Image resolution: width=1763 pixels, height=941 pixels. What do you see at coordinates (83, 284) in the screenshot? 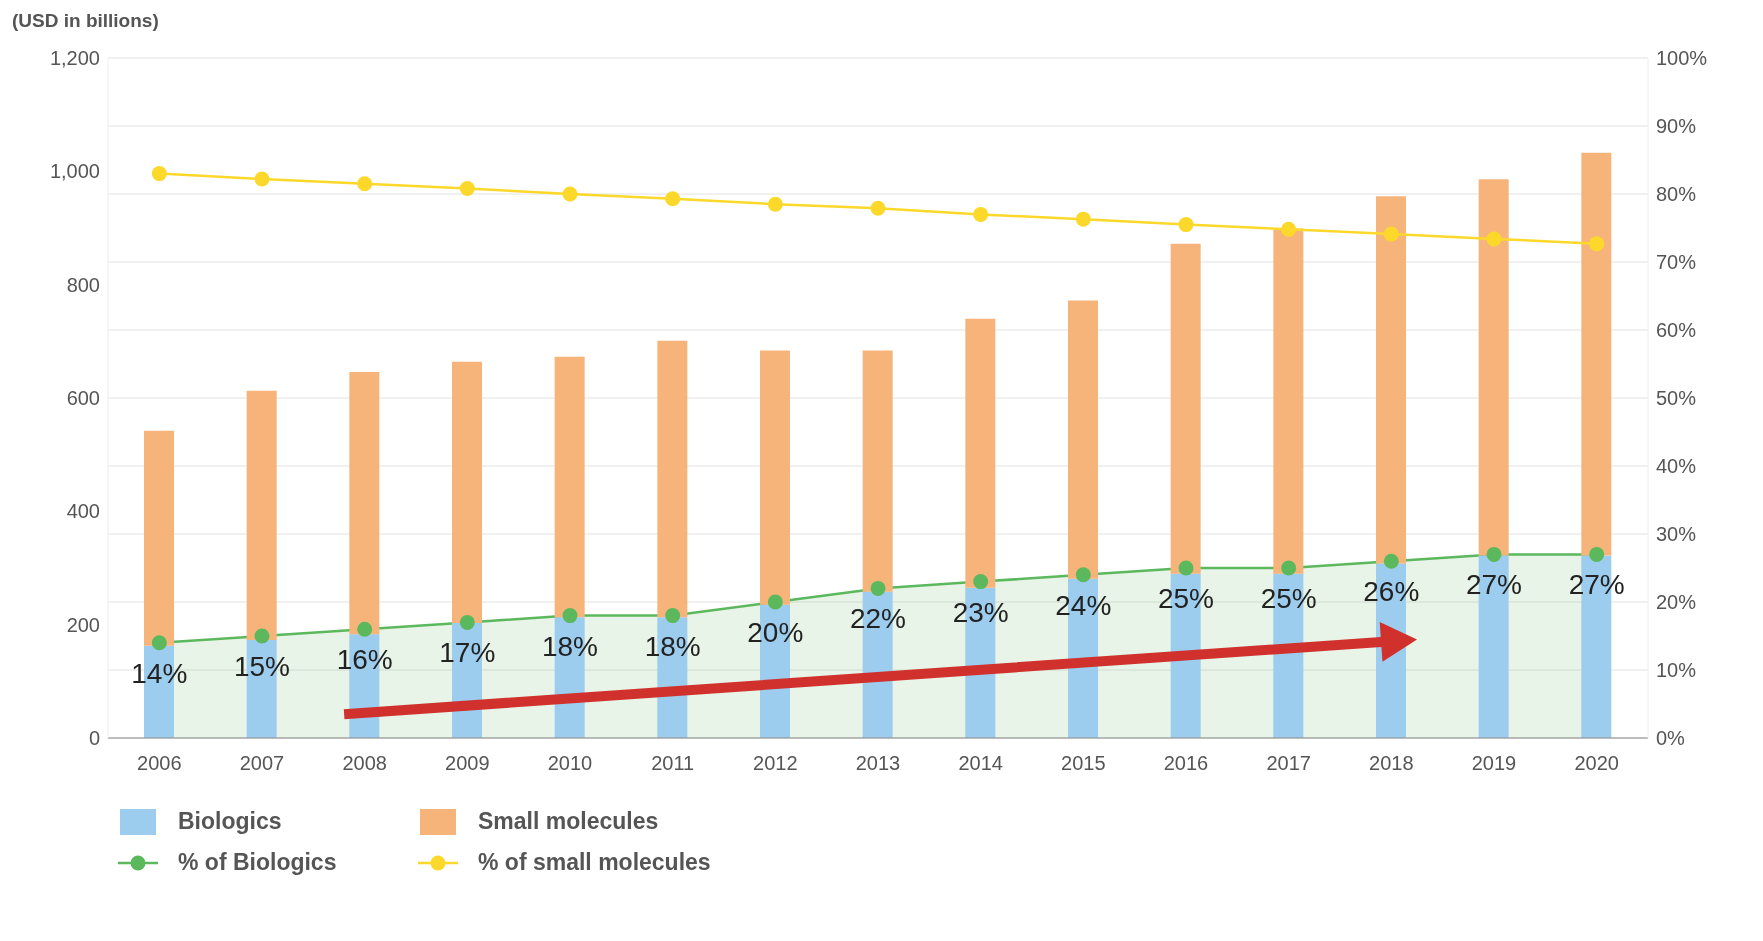
I see `y-tick-label: 800` at bounding box center [83, 284].